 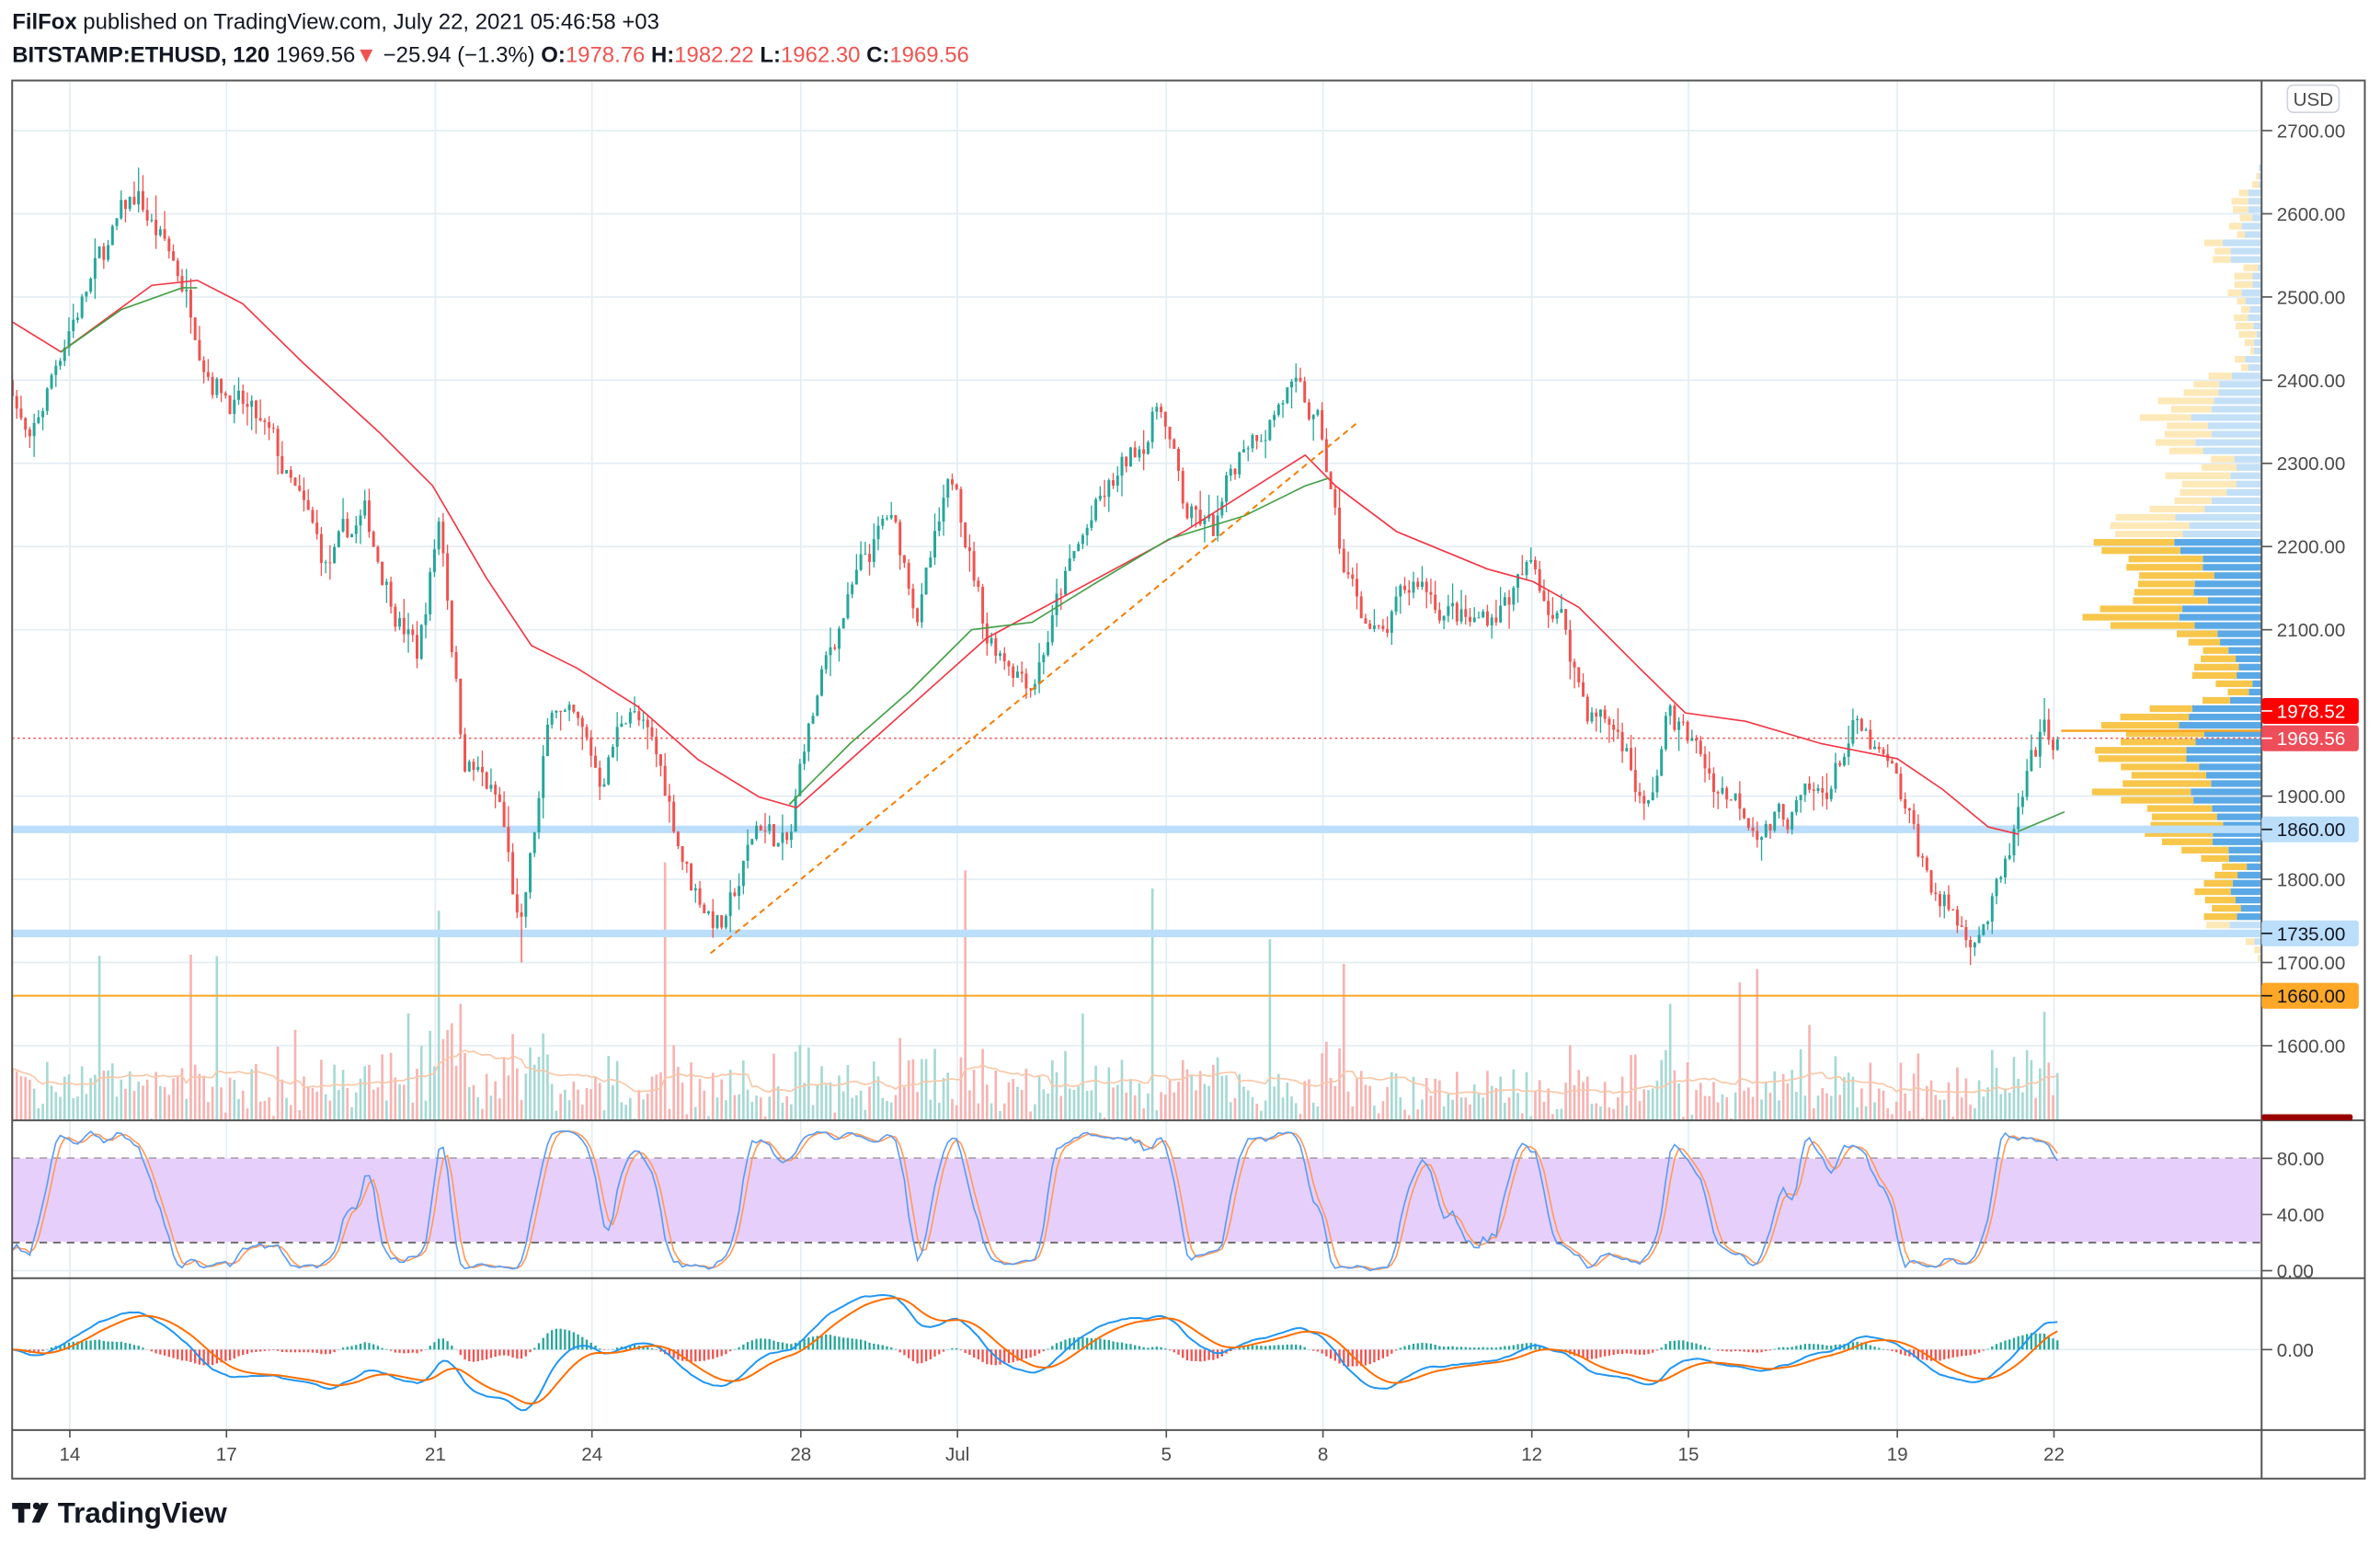 What do you see at coordinates (140, 55) in the screenshot?
I see `symbol-name: BITSTAMP:ETHUSD, 120` at bounding box center [140, 55].